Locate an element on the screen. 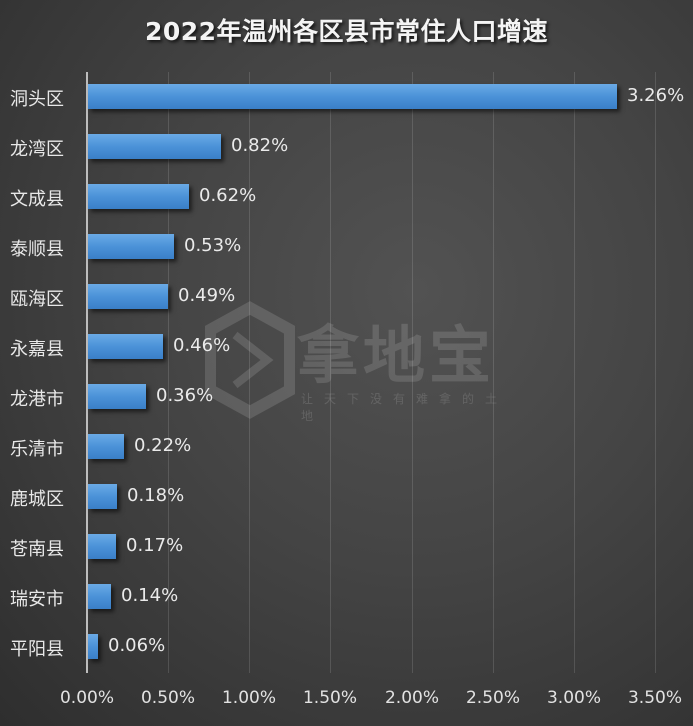  value-label: 0.49% is located at coordinates (207, 295).